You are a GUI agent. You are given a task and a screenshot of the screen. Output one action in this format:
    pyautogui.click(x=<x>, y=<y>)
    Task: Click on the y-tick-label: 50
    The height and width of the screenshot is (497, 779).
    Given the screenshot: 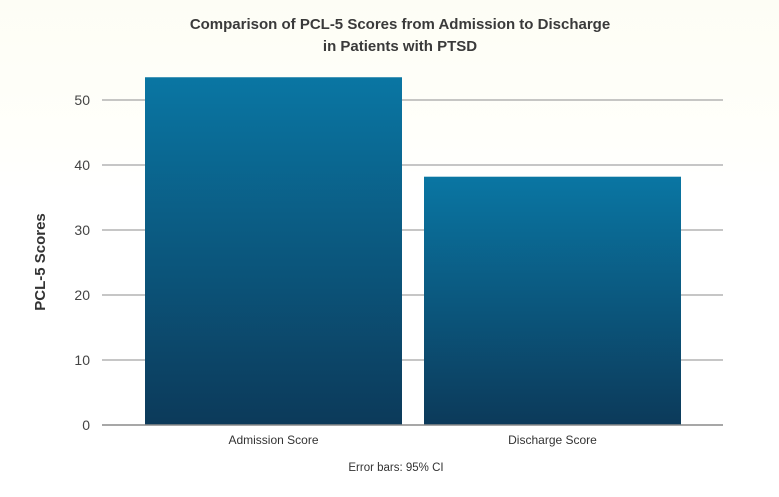 What is the action you would take?
    pyautogui.click(x=82, y=100)
    